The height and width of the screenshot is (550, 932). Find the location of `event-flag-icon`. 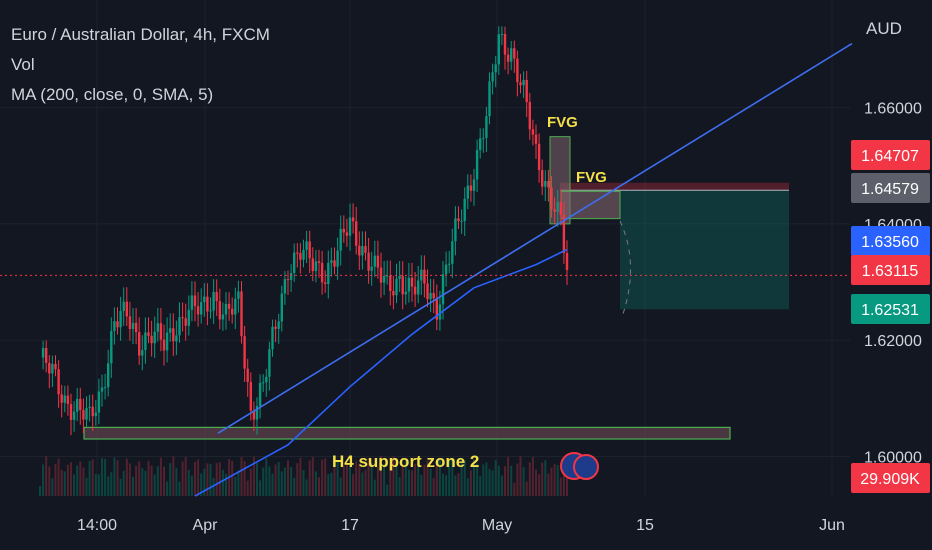

event-flag-icon is located at coordinates (586, 467).